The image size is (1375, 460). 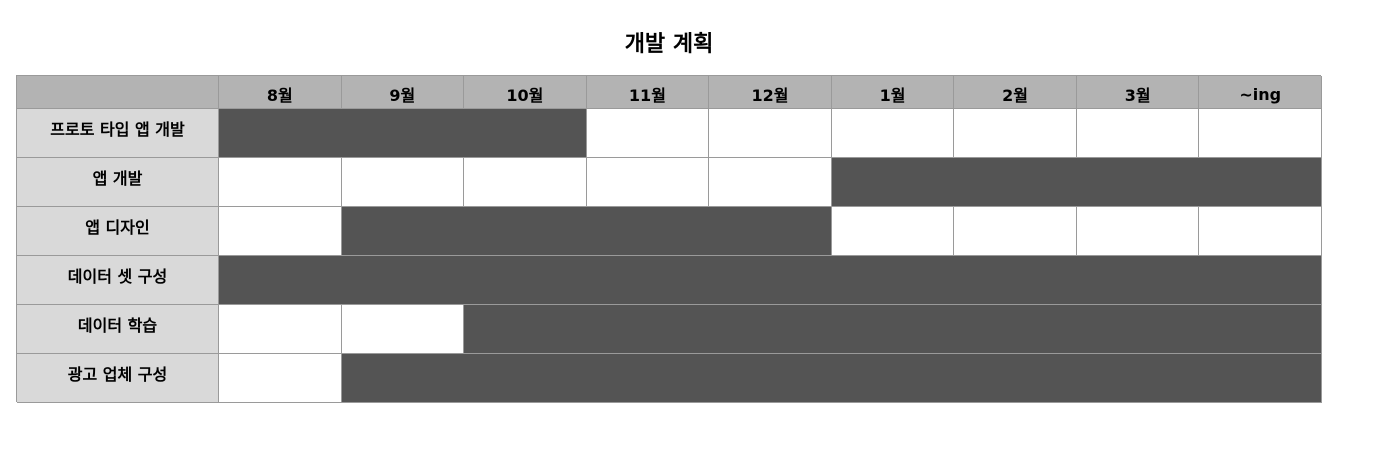 I want to click on month-header: 8월, so click(x=280, y=92).